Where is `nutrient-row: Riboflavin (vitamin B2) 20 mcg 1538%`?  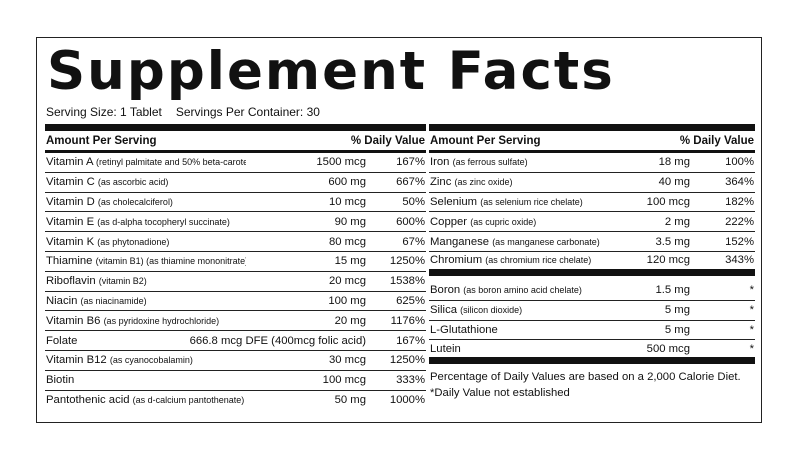 nutrient-row: Riboflavin (vitamin B2) 20 mcg 1538% is located at coordinates (235, 282).